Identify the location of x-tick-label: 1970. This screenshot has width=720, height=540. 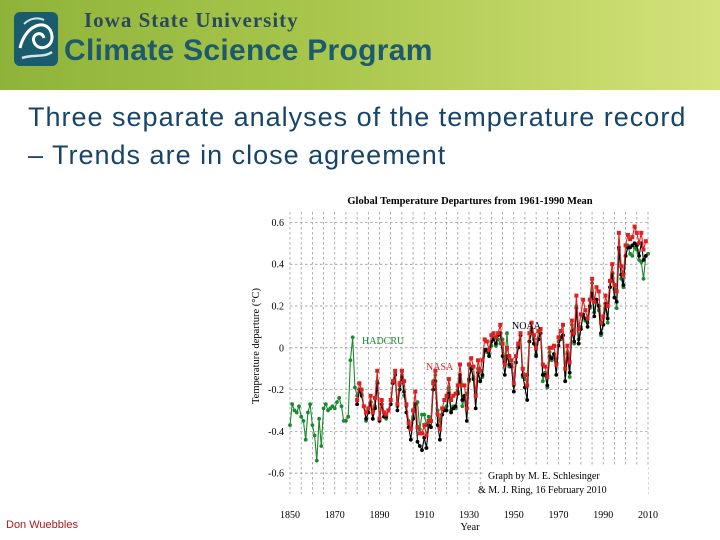
(559, 515).